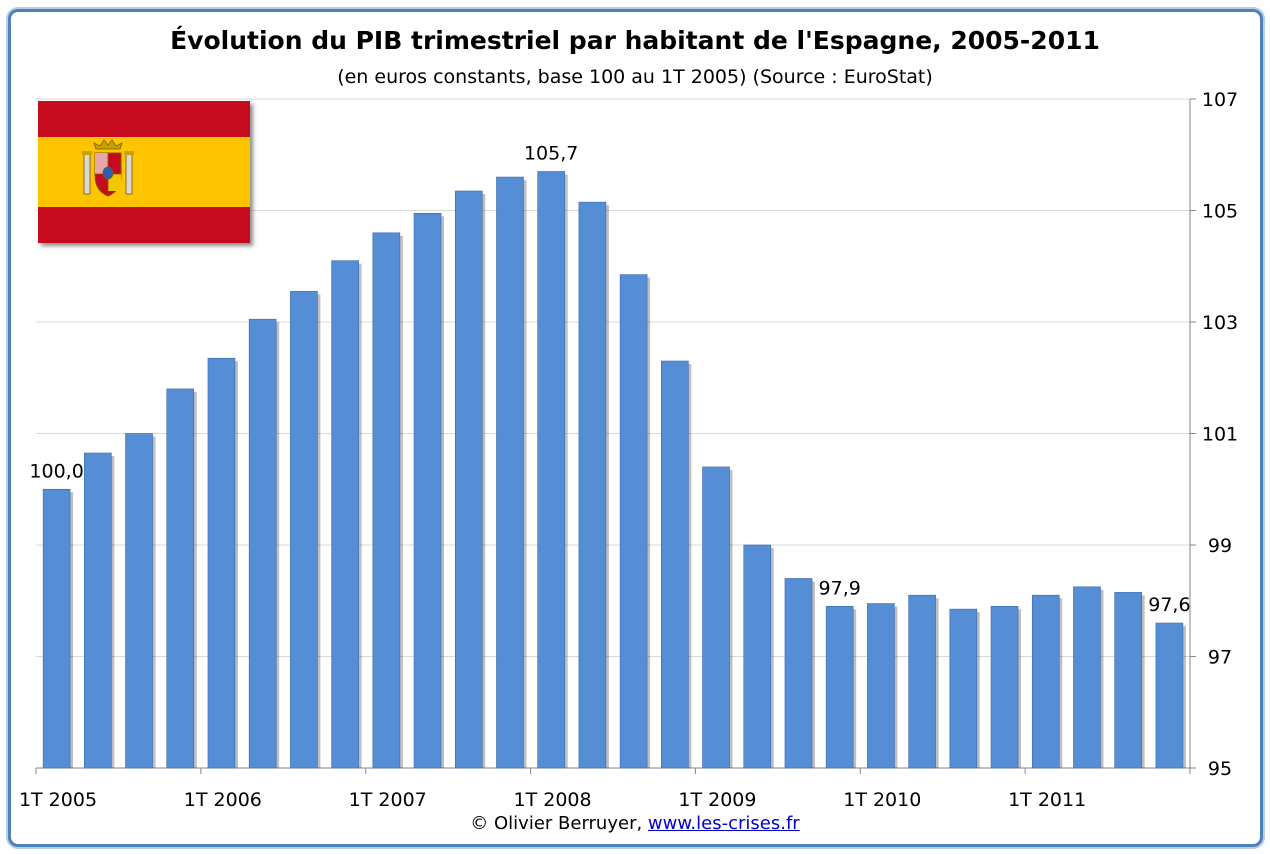  I want to click on y-tick-label: 101, so click(1220, 435).